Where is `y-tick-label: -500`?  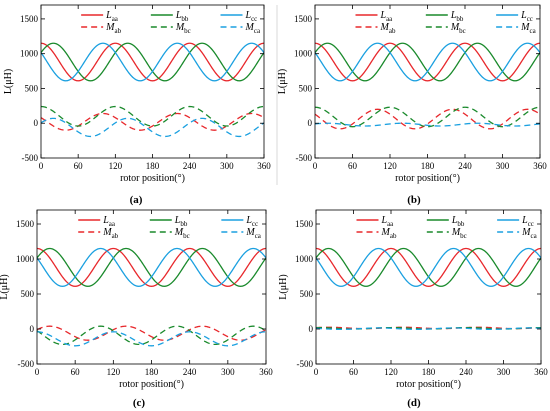 y-tick-label: -500 is located at coordinates (304, 158).